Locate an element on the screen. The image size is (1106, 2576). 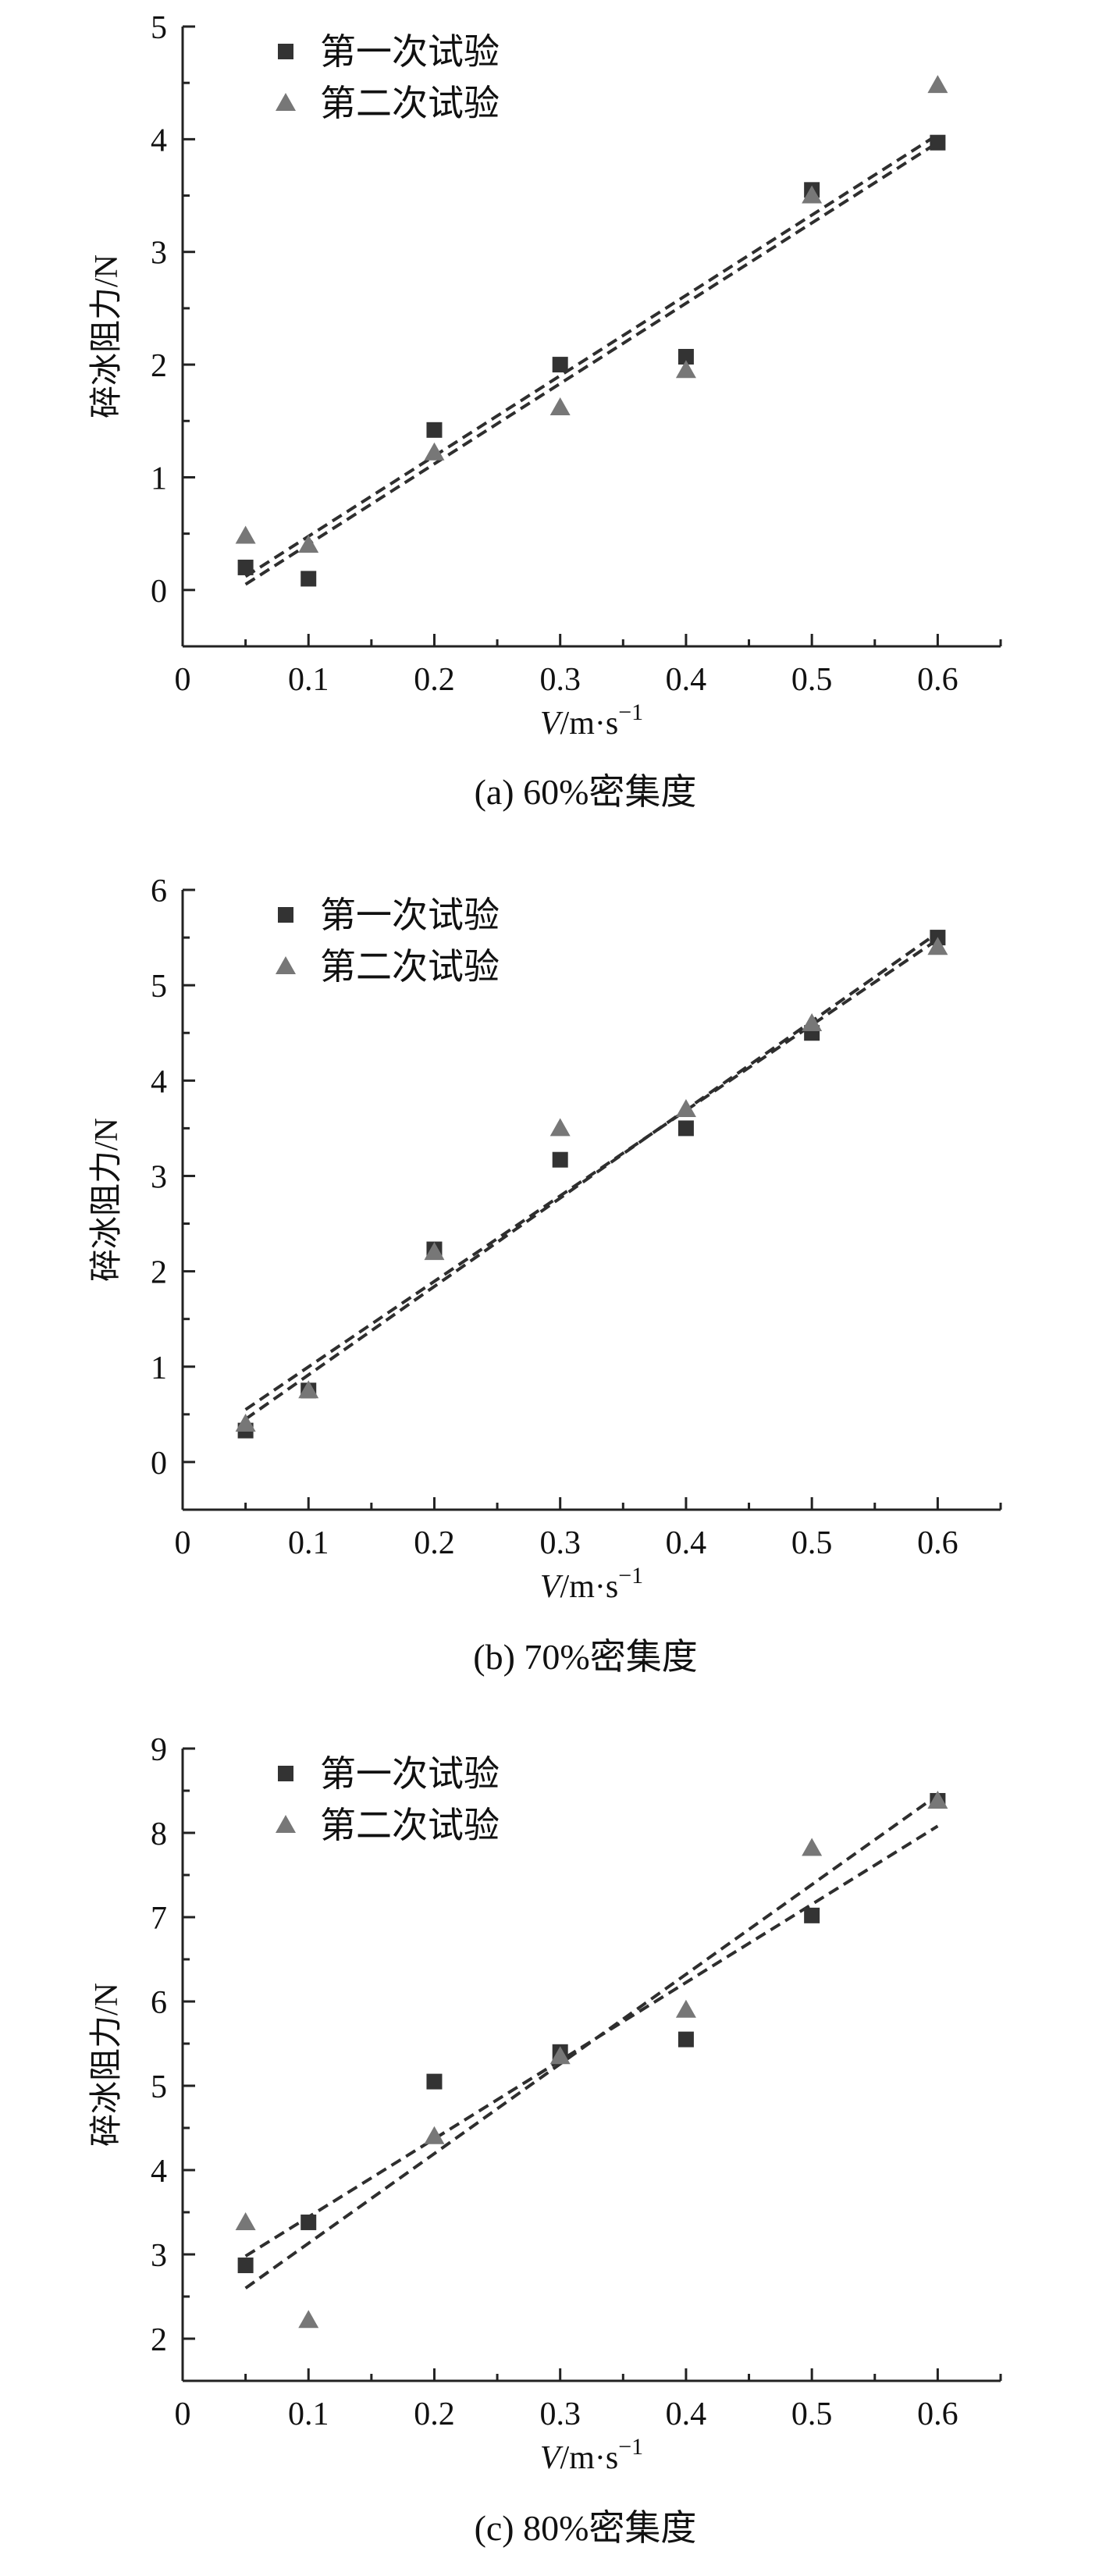
x-axis-title-exponent: −1 is located at coordinates (631, 712).